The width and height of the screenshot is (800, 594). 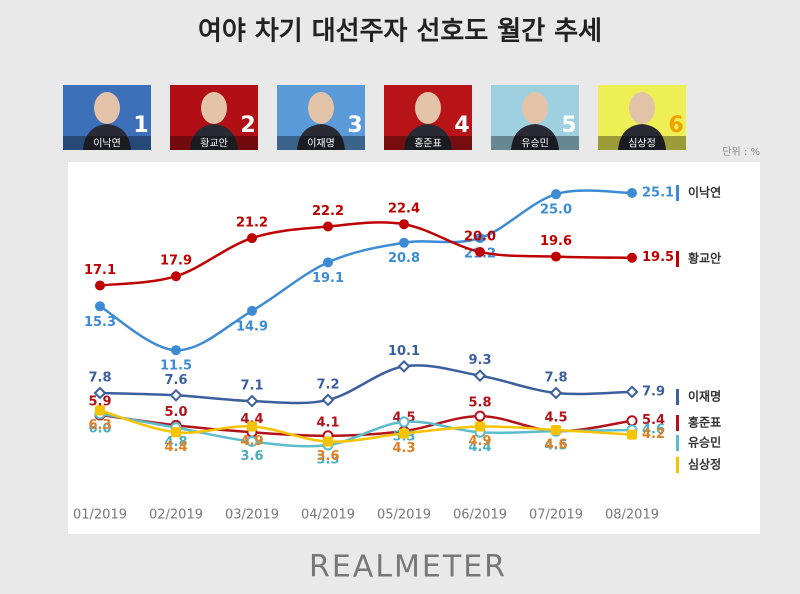 I want to click on legend-label: 홍준표, so click(x=704, y=422).